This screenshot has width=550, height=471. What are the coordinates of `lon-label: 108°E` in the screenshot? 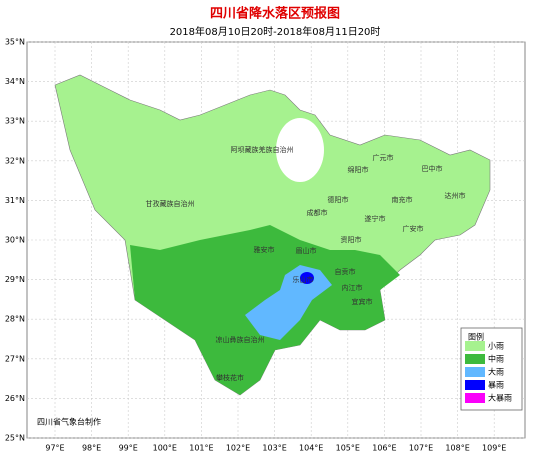 It's located at (457, 448).